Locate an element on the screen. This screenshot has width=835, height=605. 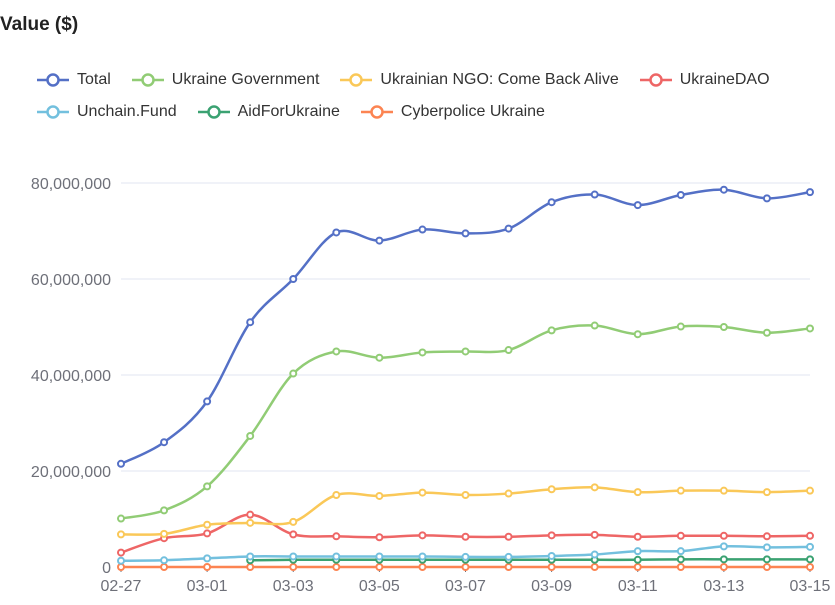
legend-item-aidforukraine: AidForUkraine is located at coordinates (268, 112).